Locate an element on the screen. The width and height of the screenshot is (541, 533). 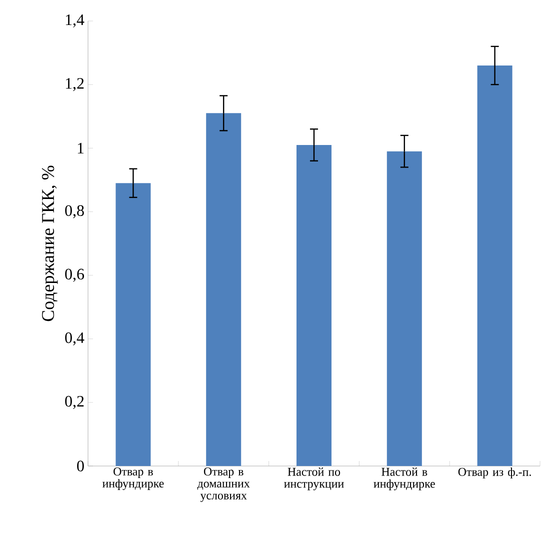
x-tick-label: Отвар в инфундирке is located at coordinates (133, 479).